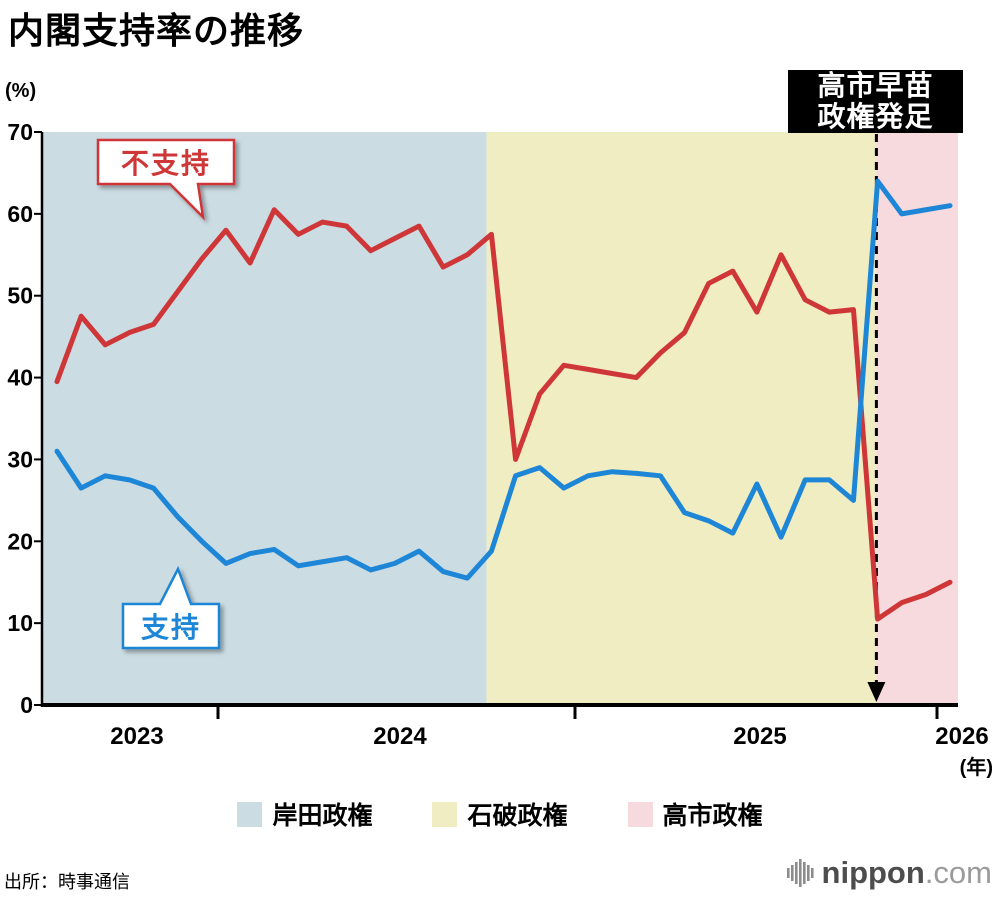 The image size is (1000, 910). What do you see at coordinates (958, 872) in the screenshot?
I see `logo-tld: .com` at bounding box center [958, 872].